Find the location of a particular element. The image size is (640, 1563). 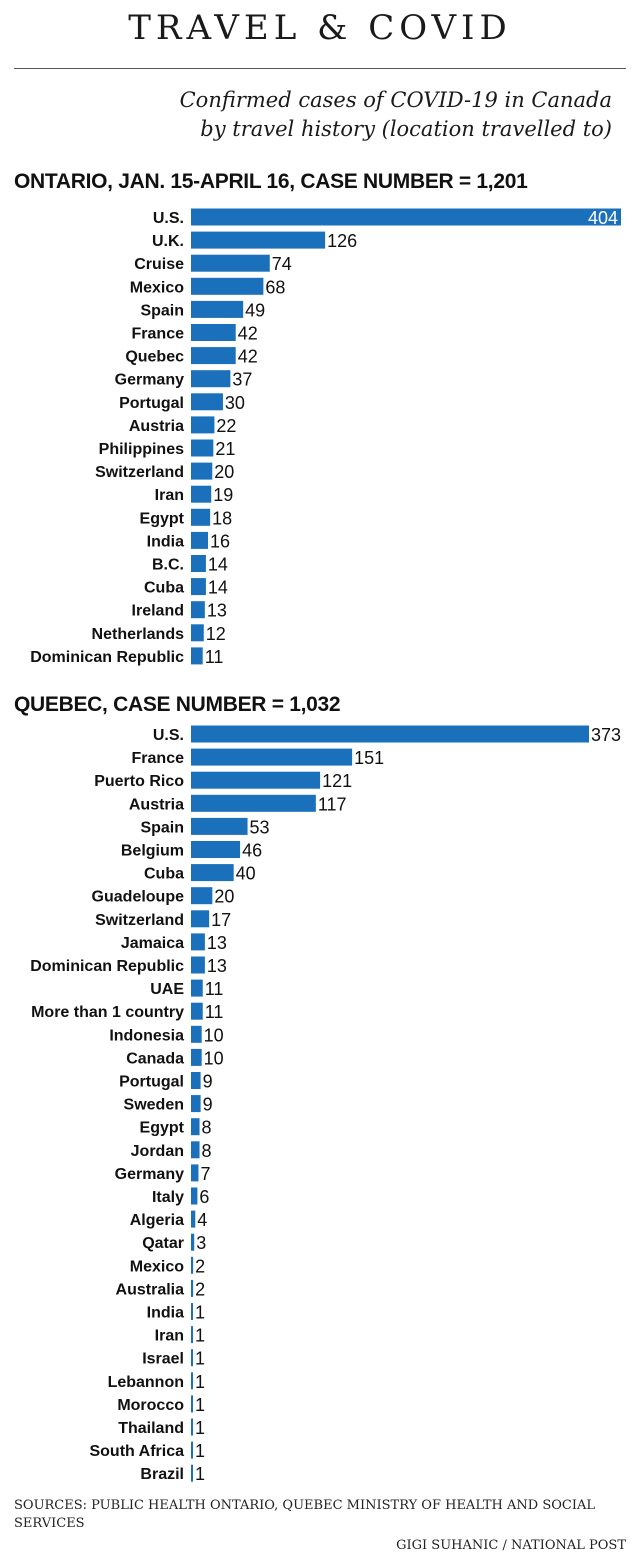

ontario-category-label-mexico: Mexico is located at coordinates (157, 287).